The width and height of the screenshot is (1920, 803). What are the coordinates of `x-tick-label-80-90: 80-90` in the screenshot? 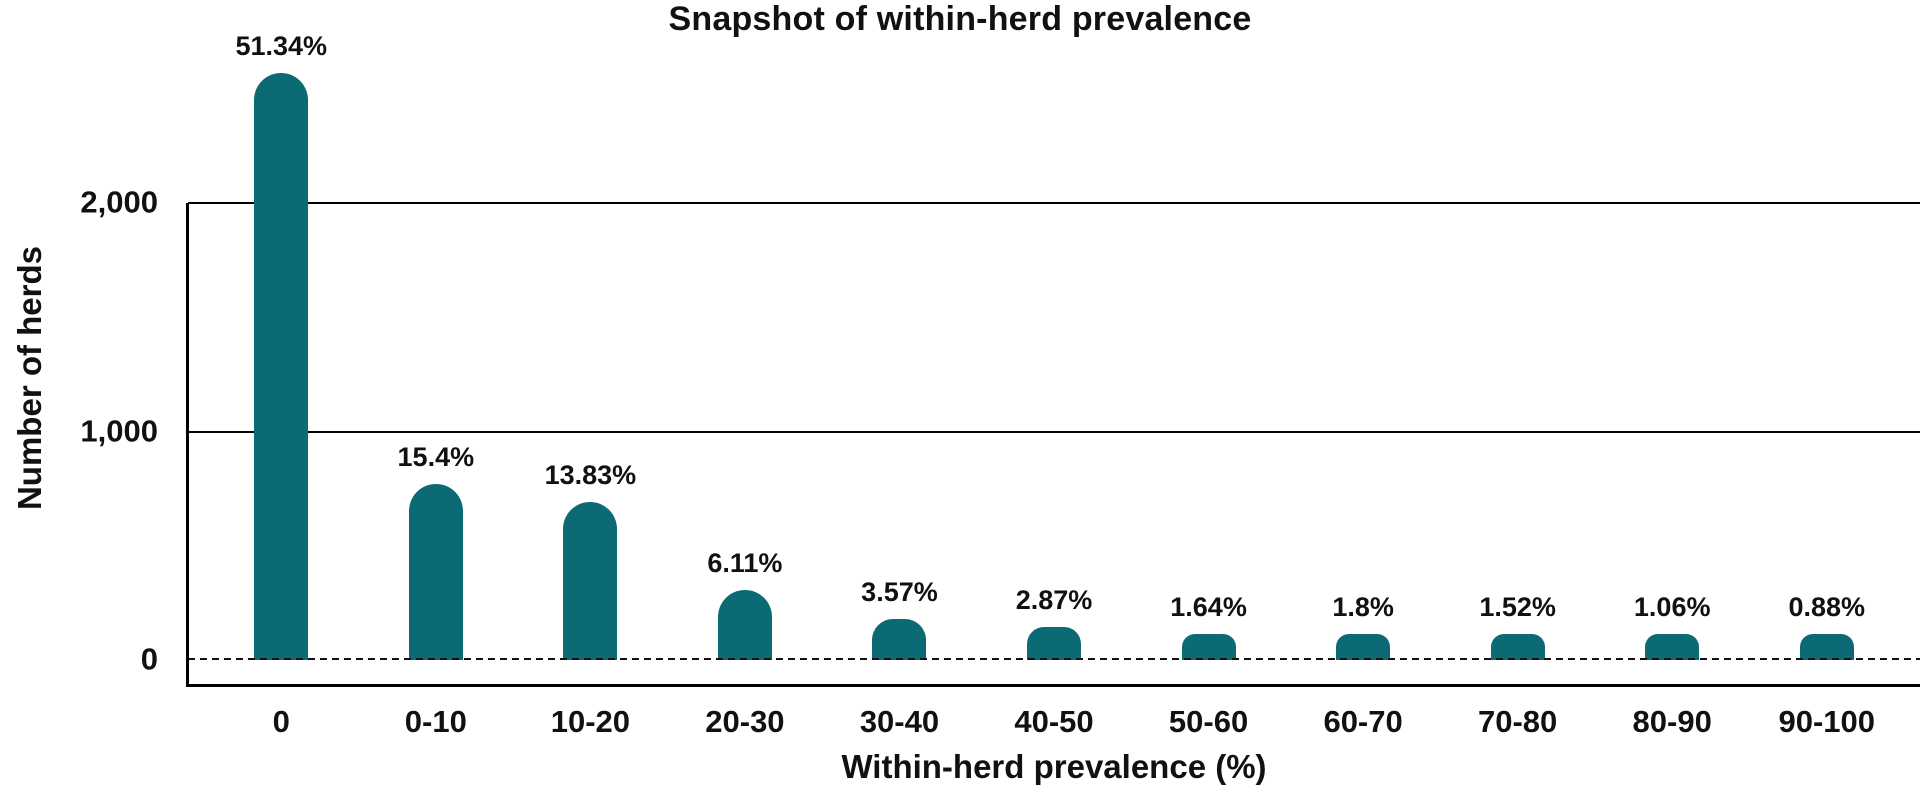 It's located at (1672, 721).